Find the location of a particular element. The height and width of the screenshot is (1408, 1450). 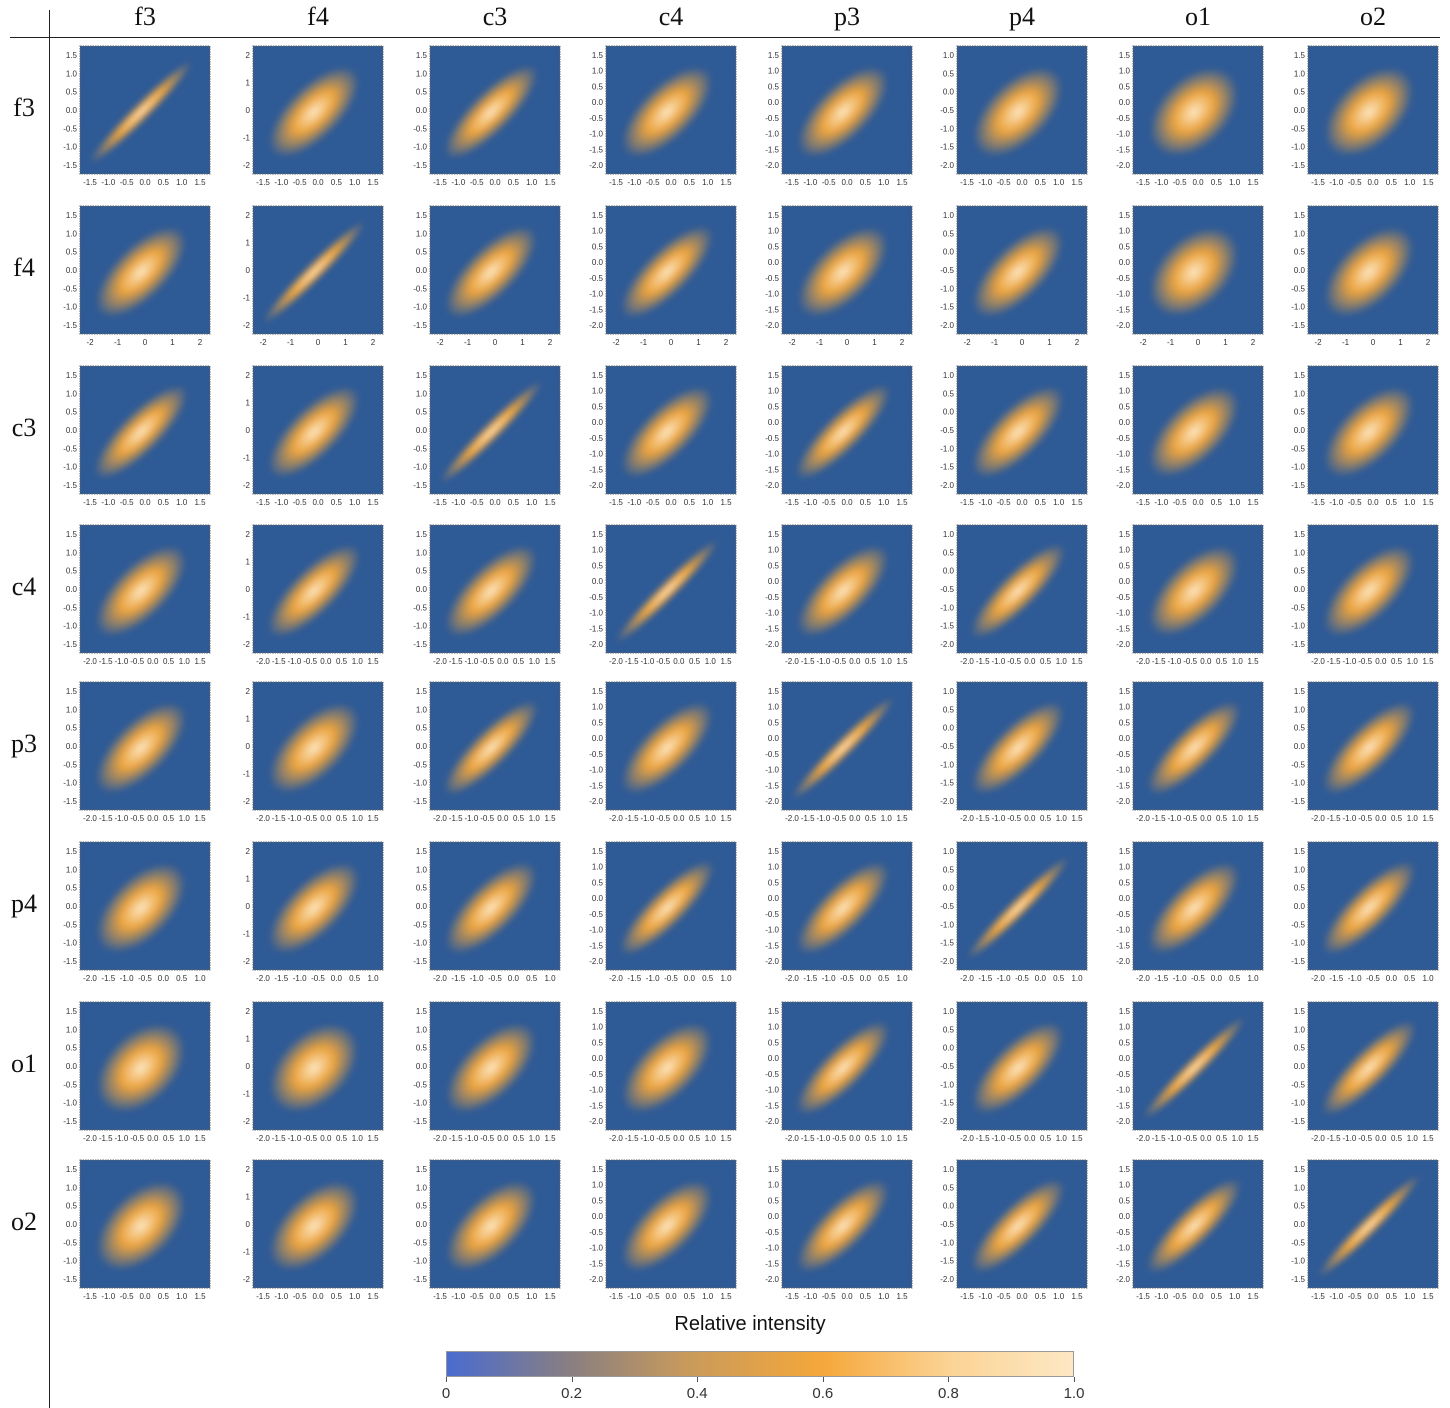

column-header-c4: c4 is located at coordinates (671, 16).